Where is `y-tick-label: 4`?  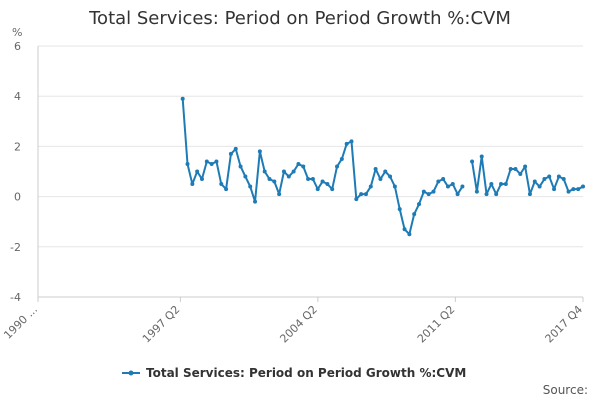 y-tick-label: 4 is located at coordinates (17, 96).